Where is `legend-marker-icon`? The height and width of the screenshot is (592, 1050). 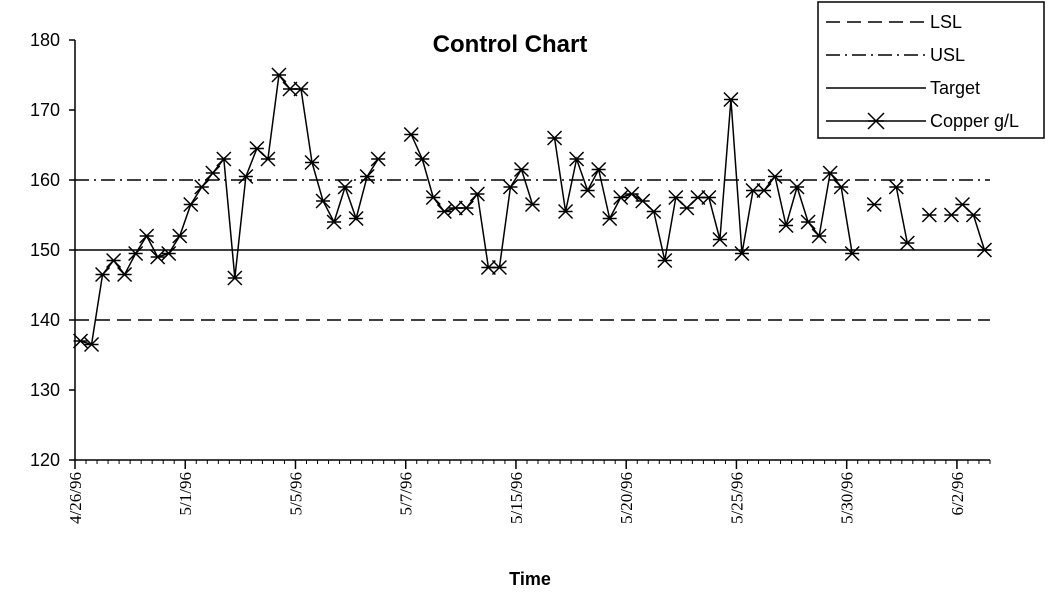
legend-marker-icon is located at coordinates (876, 121).